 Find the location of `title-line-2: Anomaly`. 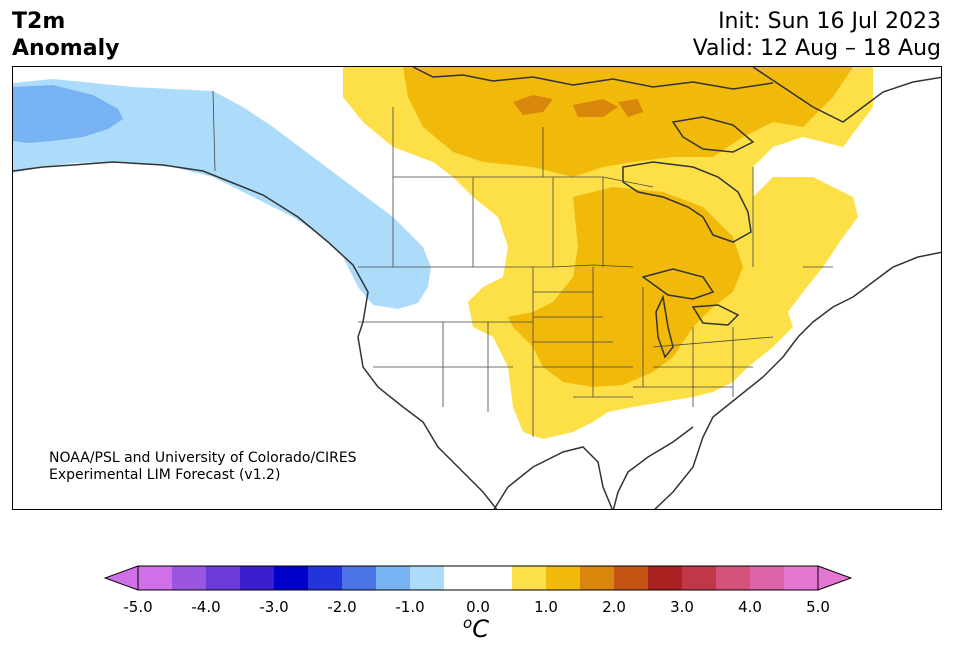

title-line-2: Anomaly is located at coordinates (66, 48).